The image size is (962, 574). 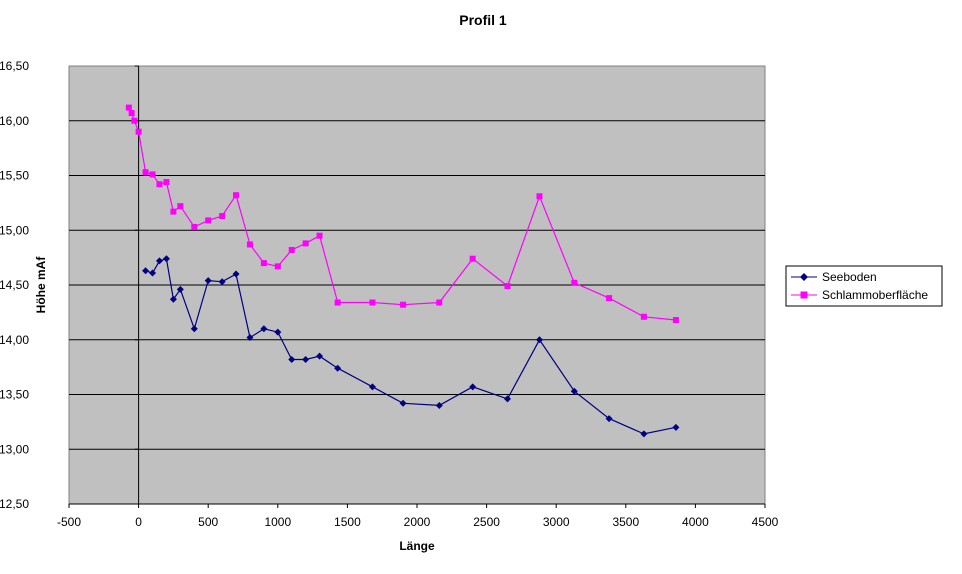 I want to click on chart-title: Profil 1, so click(x=483, y=20).